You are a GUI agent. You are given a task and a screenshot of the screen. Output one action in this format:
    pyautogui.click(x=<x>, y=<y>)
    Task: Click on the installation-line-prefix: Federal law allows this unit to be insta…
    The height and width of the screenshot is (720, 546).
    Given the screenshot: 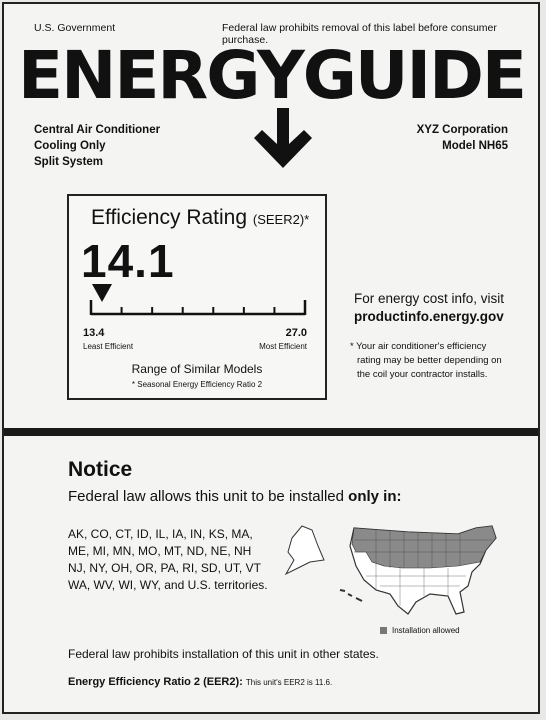 What is the action you would take?
    pyautogui.click(x=208, y=496)
    